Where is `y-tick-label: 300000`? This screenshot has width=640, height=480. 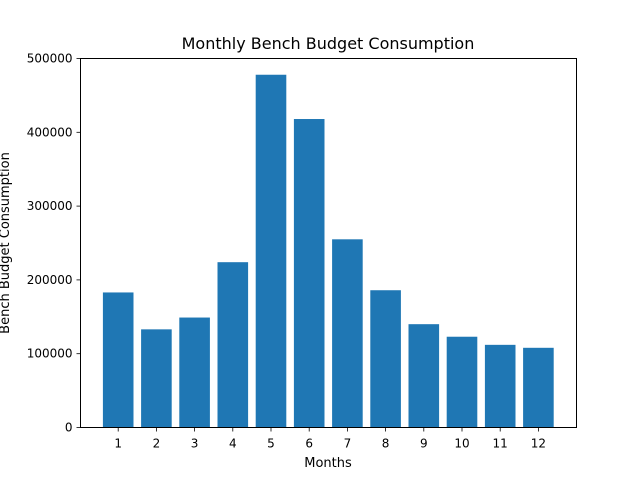
y-tick-label: 300000 is located at coordinates (50, 206).